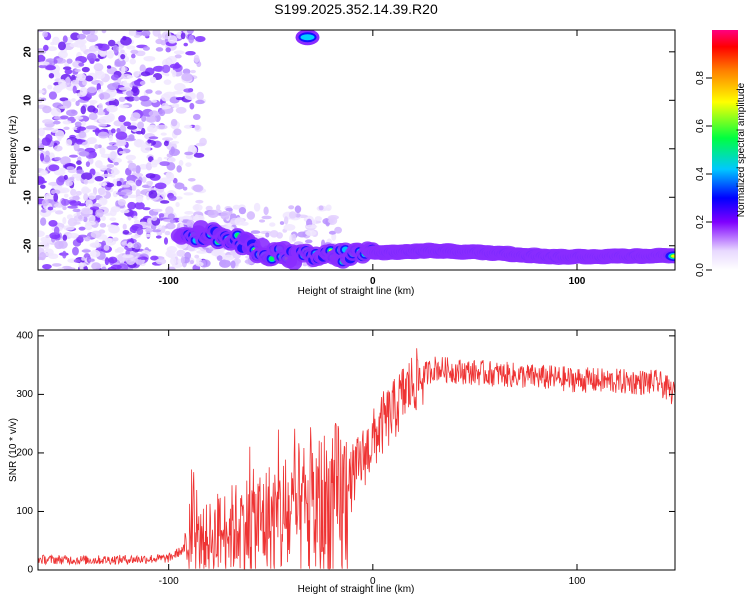 The width and height of the screenshot is (750, 605). I want to click on y-tick-label: 0, so click(28, 149).